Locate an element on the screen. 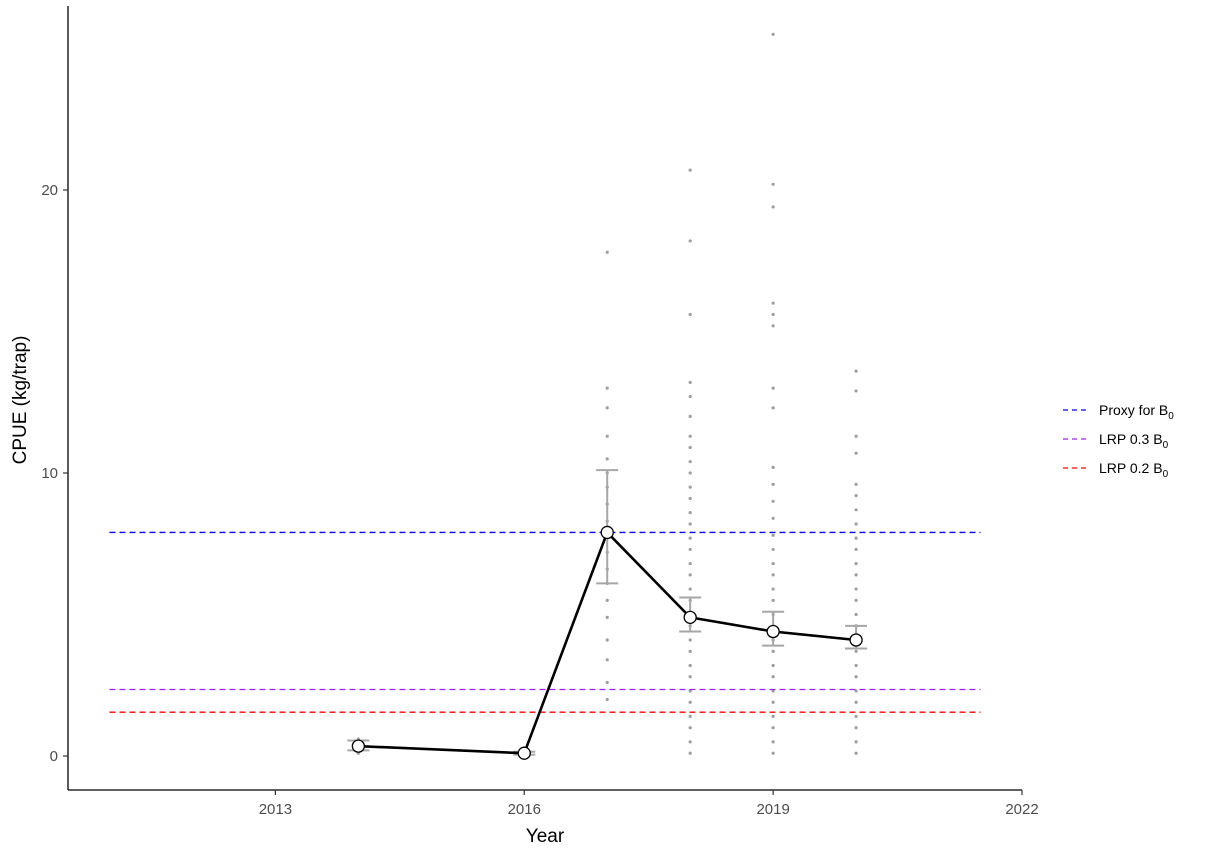 This screenshot has width=1215, height=851. x-tick-label: 2013 is located at coordinates (275, 809).